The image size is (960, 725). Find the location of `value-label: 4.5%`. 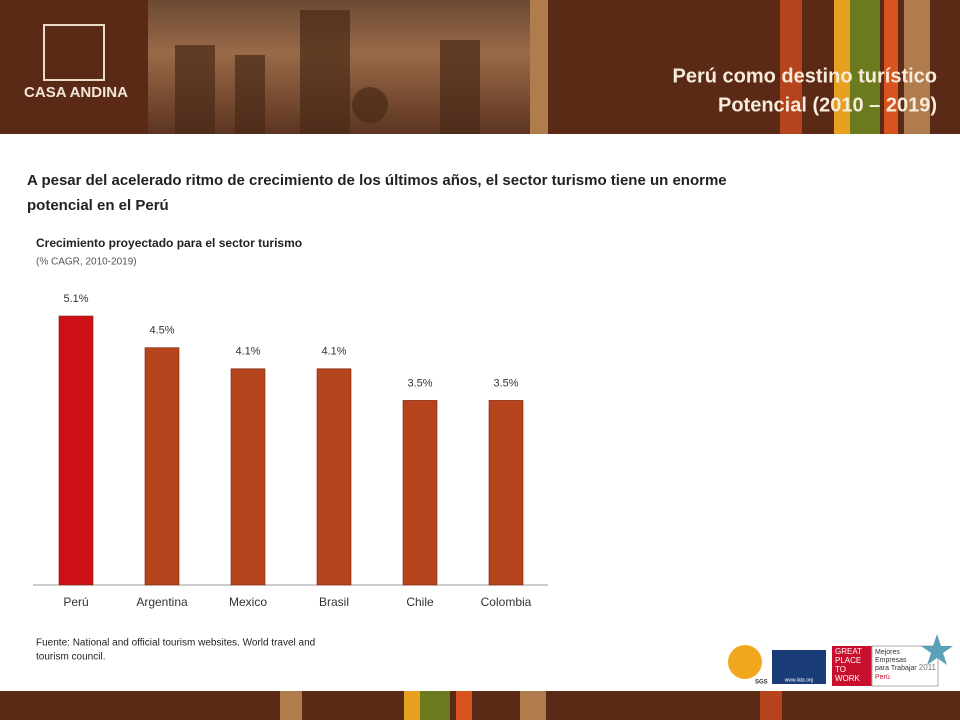

value-label: 4.5% is located at coordinates (161, 331).